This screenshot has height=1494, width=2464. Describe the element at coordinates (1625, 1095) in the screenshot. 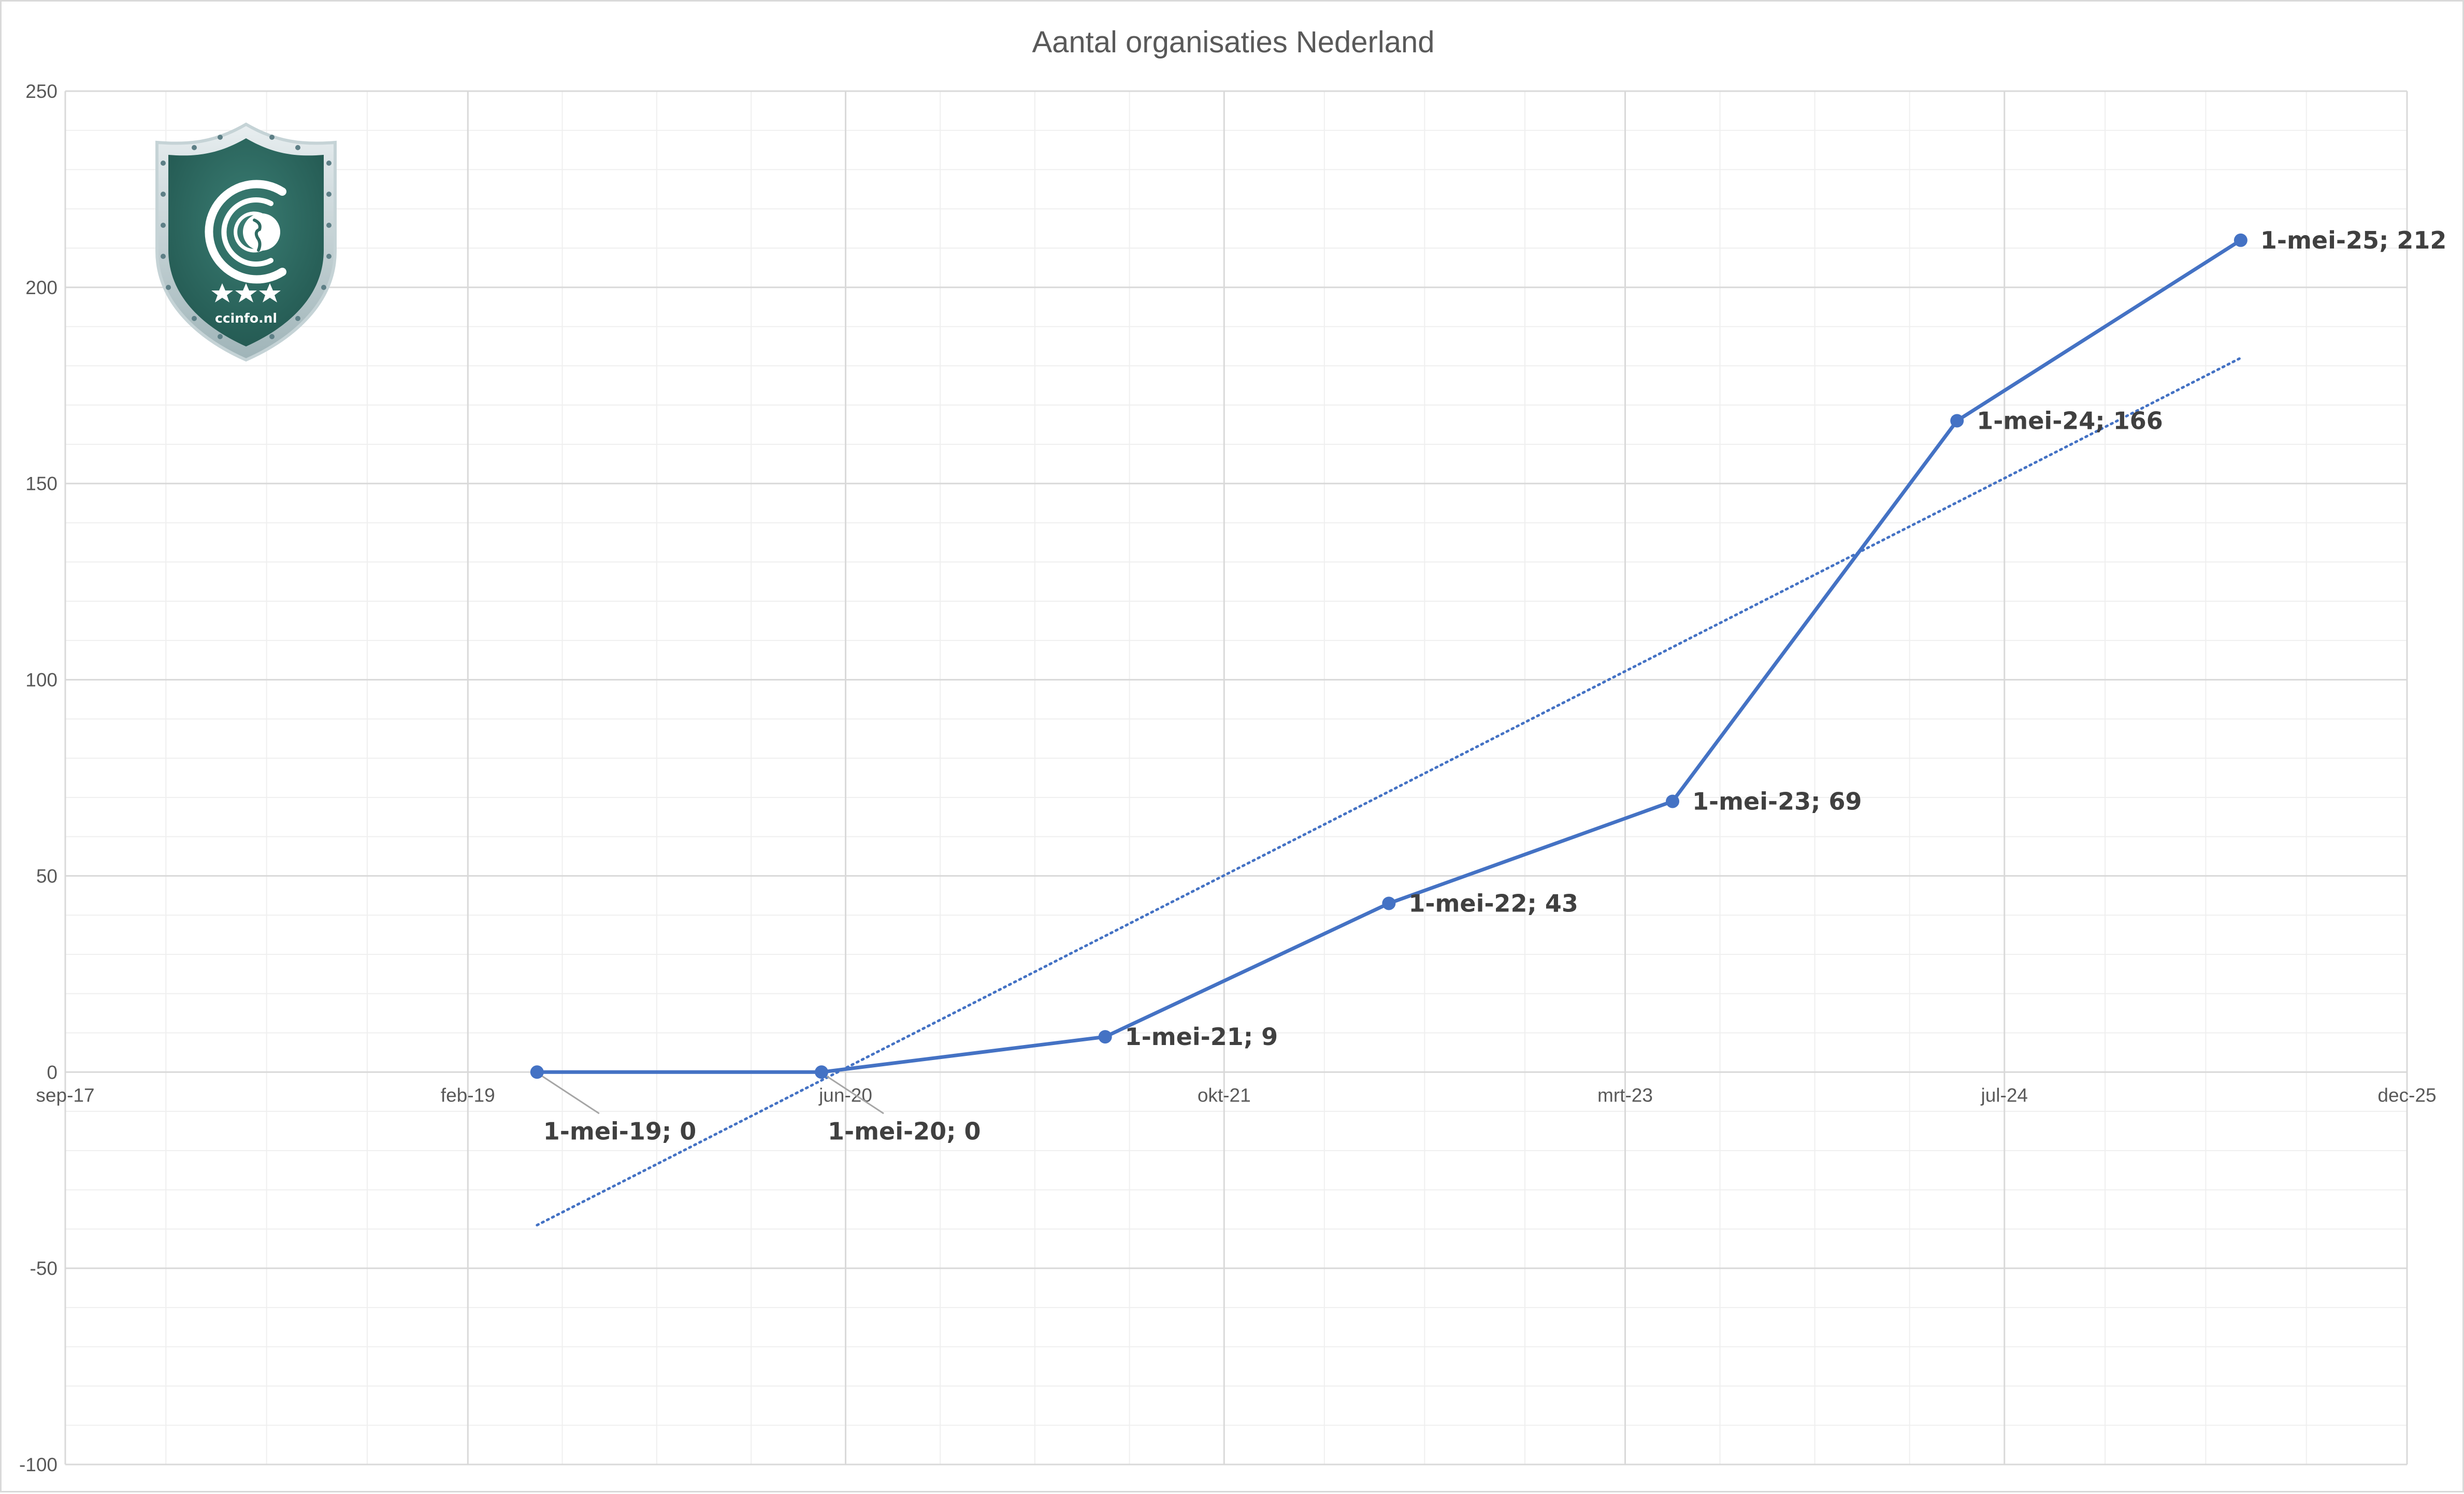

I see `x-tick-label: mrt-23` at that location.